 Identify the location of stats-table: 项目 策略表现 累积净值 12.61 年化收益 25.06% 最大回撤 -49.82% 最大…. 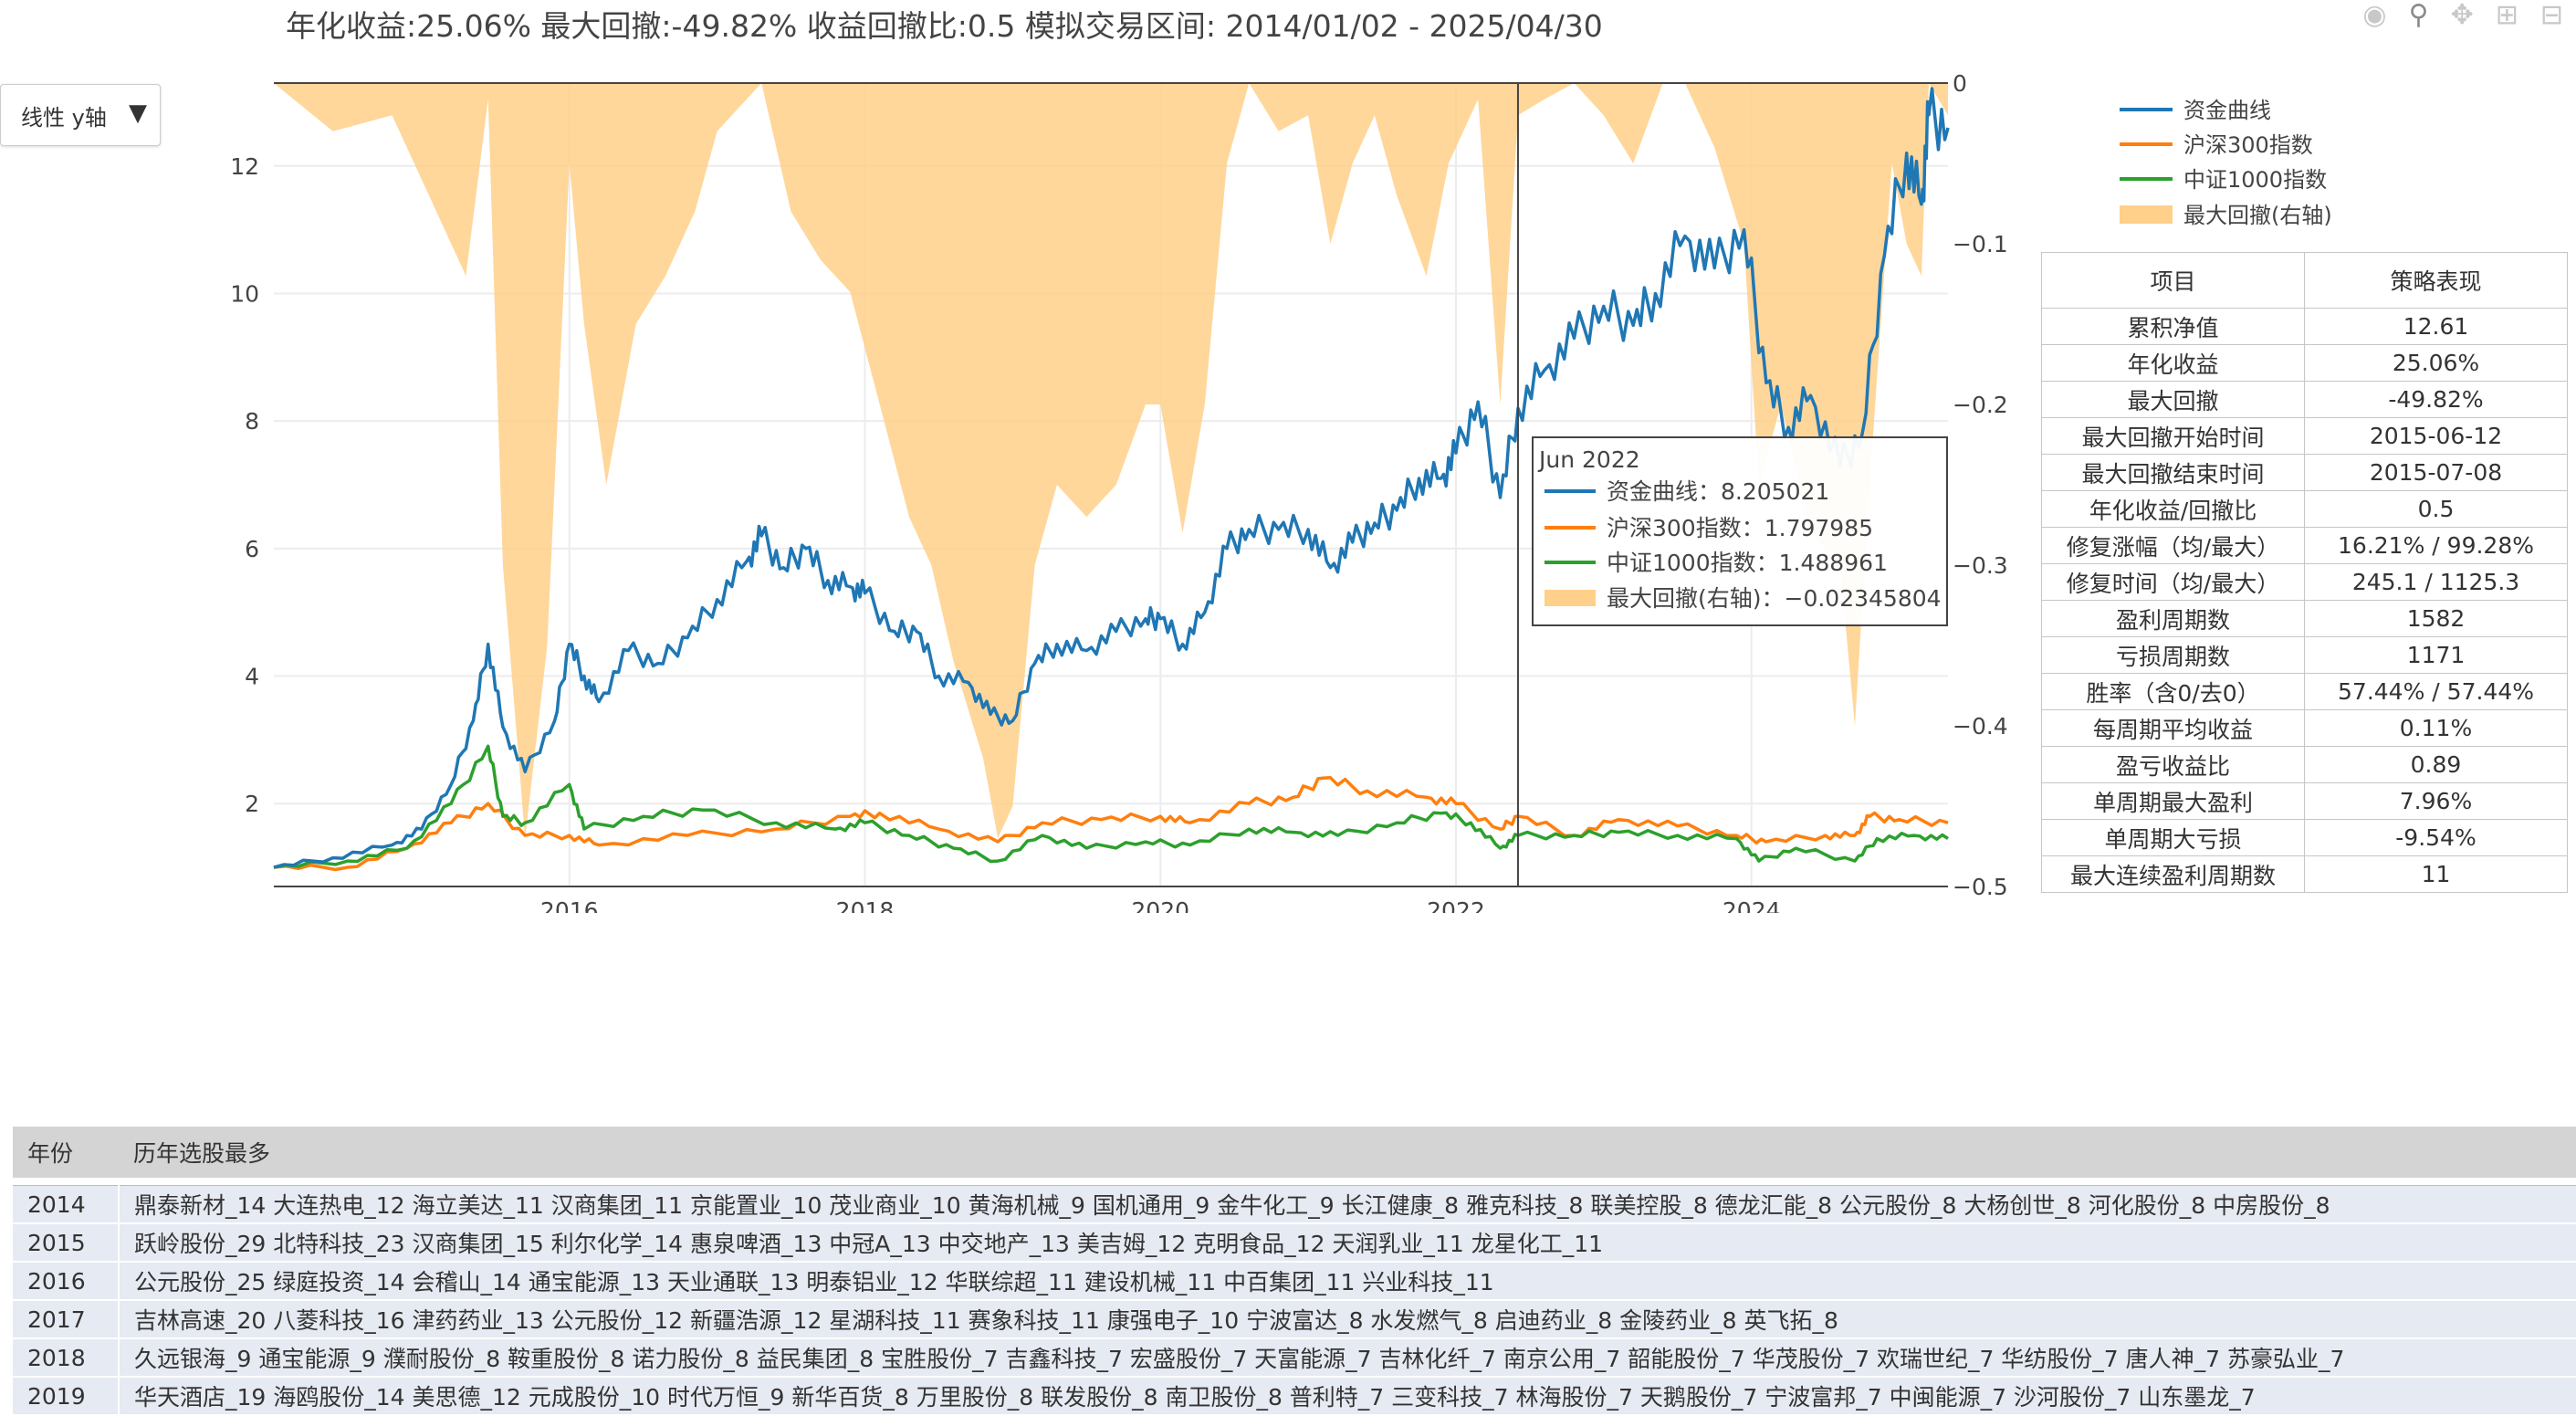
(2305, 572).